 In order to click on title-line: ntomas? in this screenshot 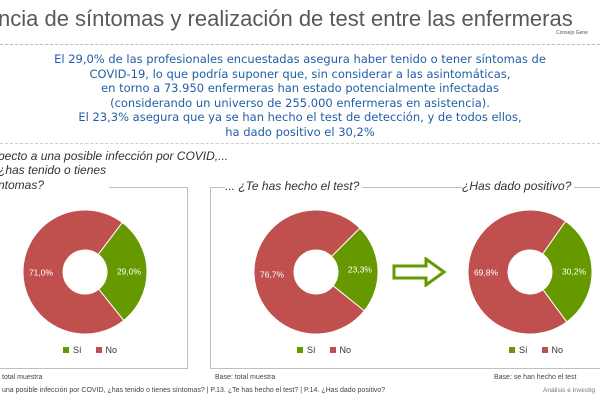, I will do `click(22, 185)`.